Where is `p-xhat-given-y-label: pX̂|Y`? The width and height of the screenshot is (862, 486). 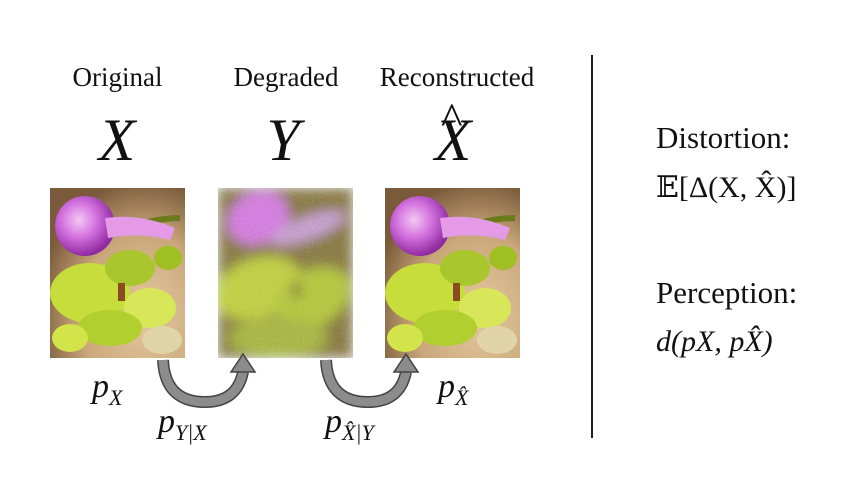
p-xhat-given-y-label: pX̂|Y is located at coordinates (349, 424).